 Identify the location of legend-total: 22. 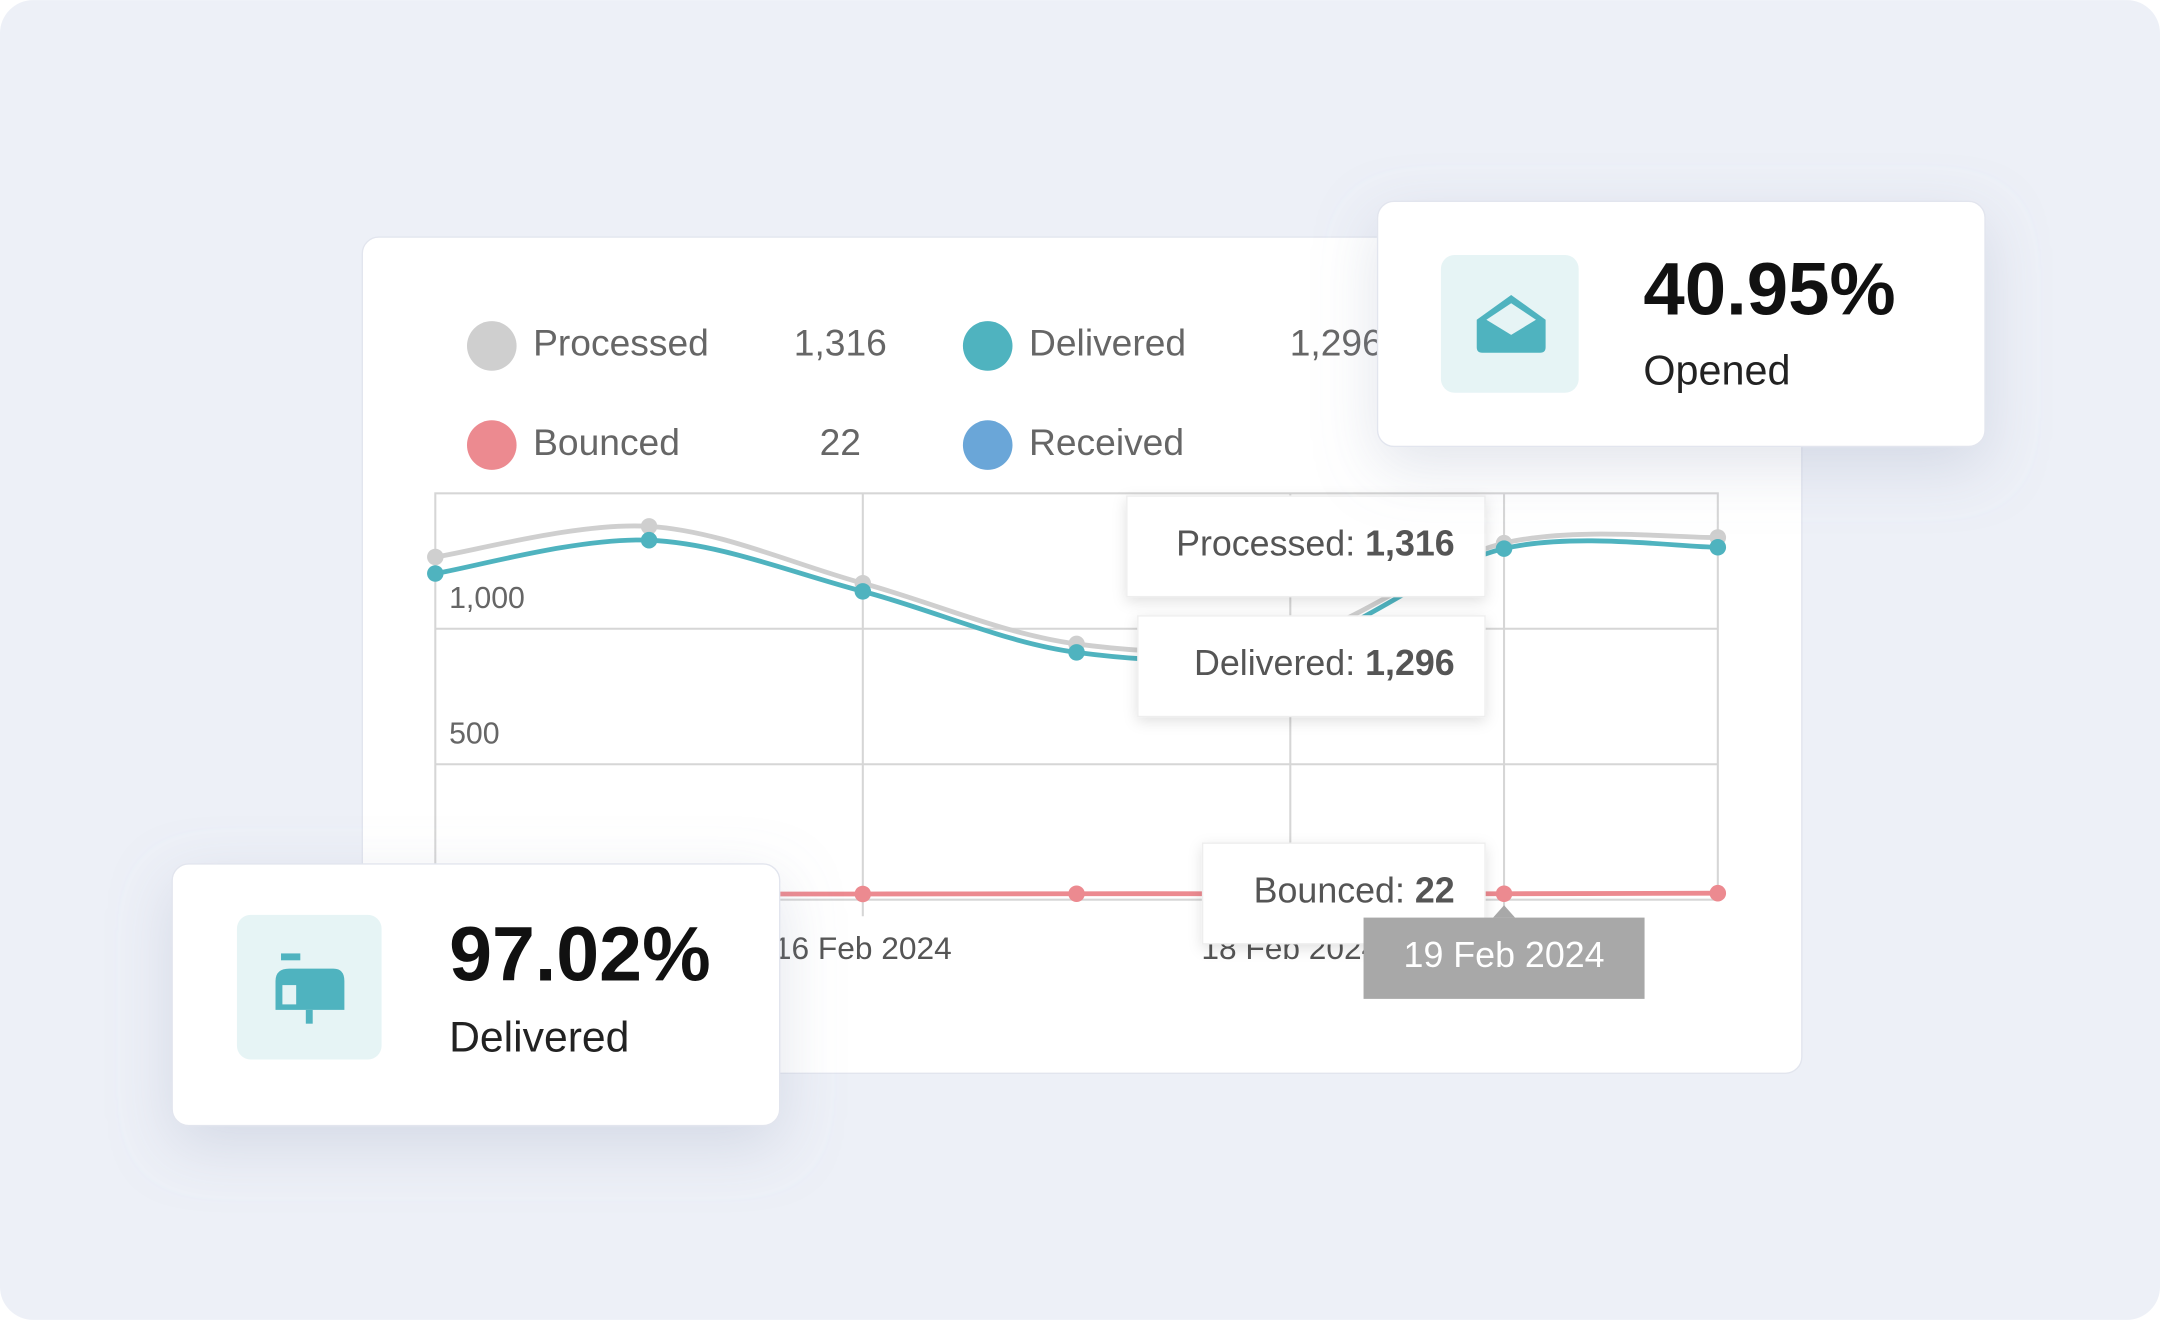
(840, 442).